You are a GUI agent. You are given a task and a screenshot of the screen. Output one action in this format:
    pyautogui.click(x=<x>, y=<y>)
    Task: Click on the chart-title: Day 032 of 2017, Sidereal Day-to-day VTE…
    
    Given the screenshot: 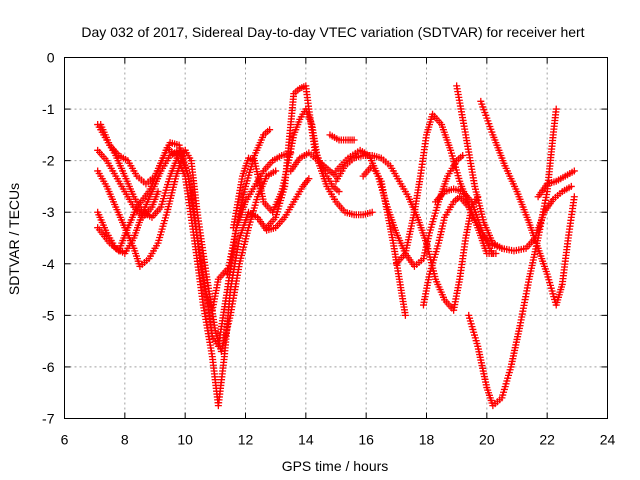 What is the action you would take?
    pyautogui.click(x=332, y=32)
    